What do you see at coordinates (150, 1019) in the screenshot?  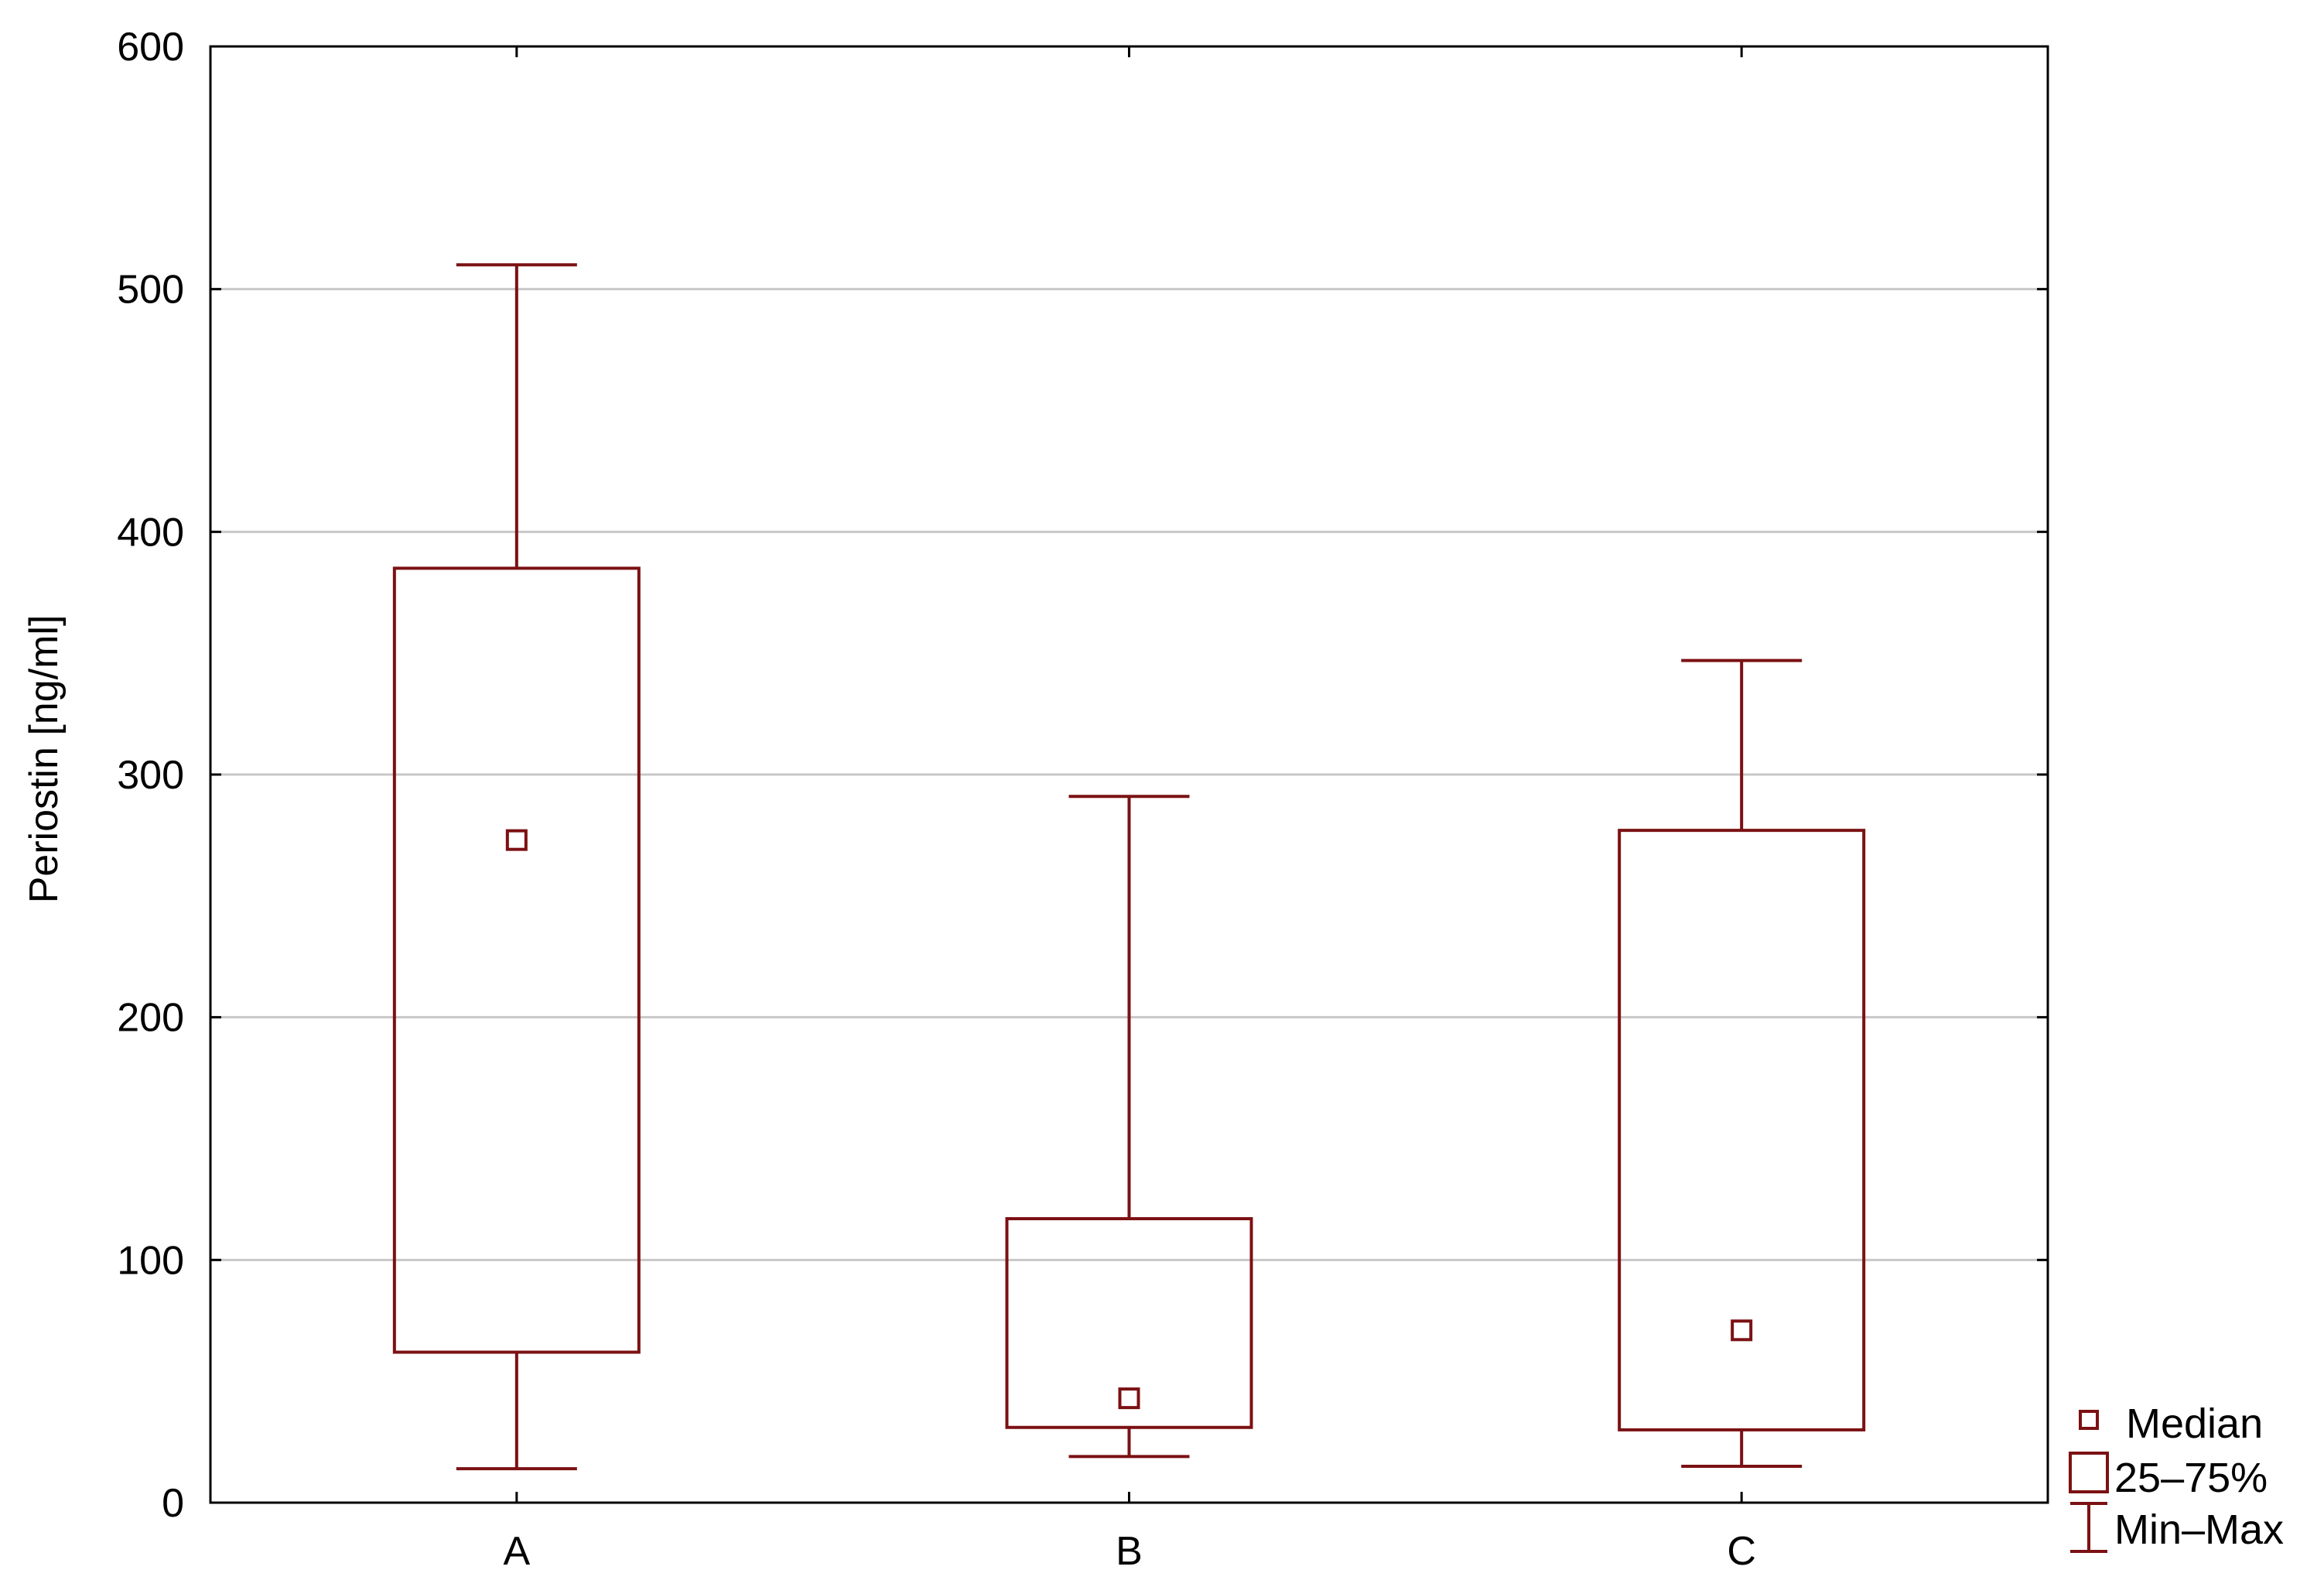 I see `y-tick-label: 200` at bounding box center [150, 1019].